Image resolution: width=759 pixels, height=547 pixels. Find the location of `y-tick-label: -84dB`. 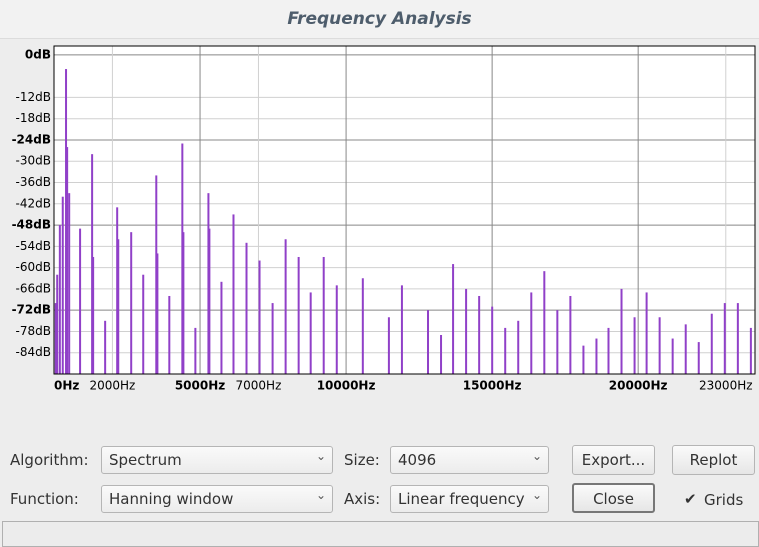

y-tick-label: -84dB is located at coordinates (33, 352).